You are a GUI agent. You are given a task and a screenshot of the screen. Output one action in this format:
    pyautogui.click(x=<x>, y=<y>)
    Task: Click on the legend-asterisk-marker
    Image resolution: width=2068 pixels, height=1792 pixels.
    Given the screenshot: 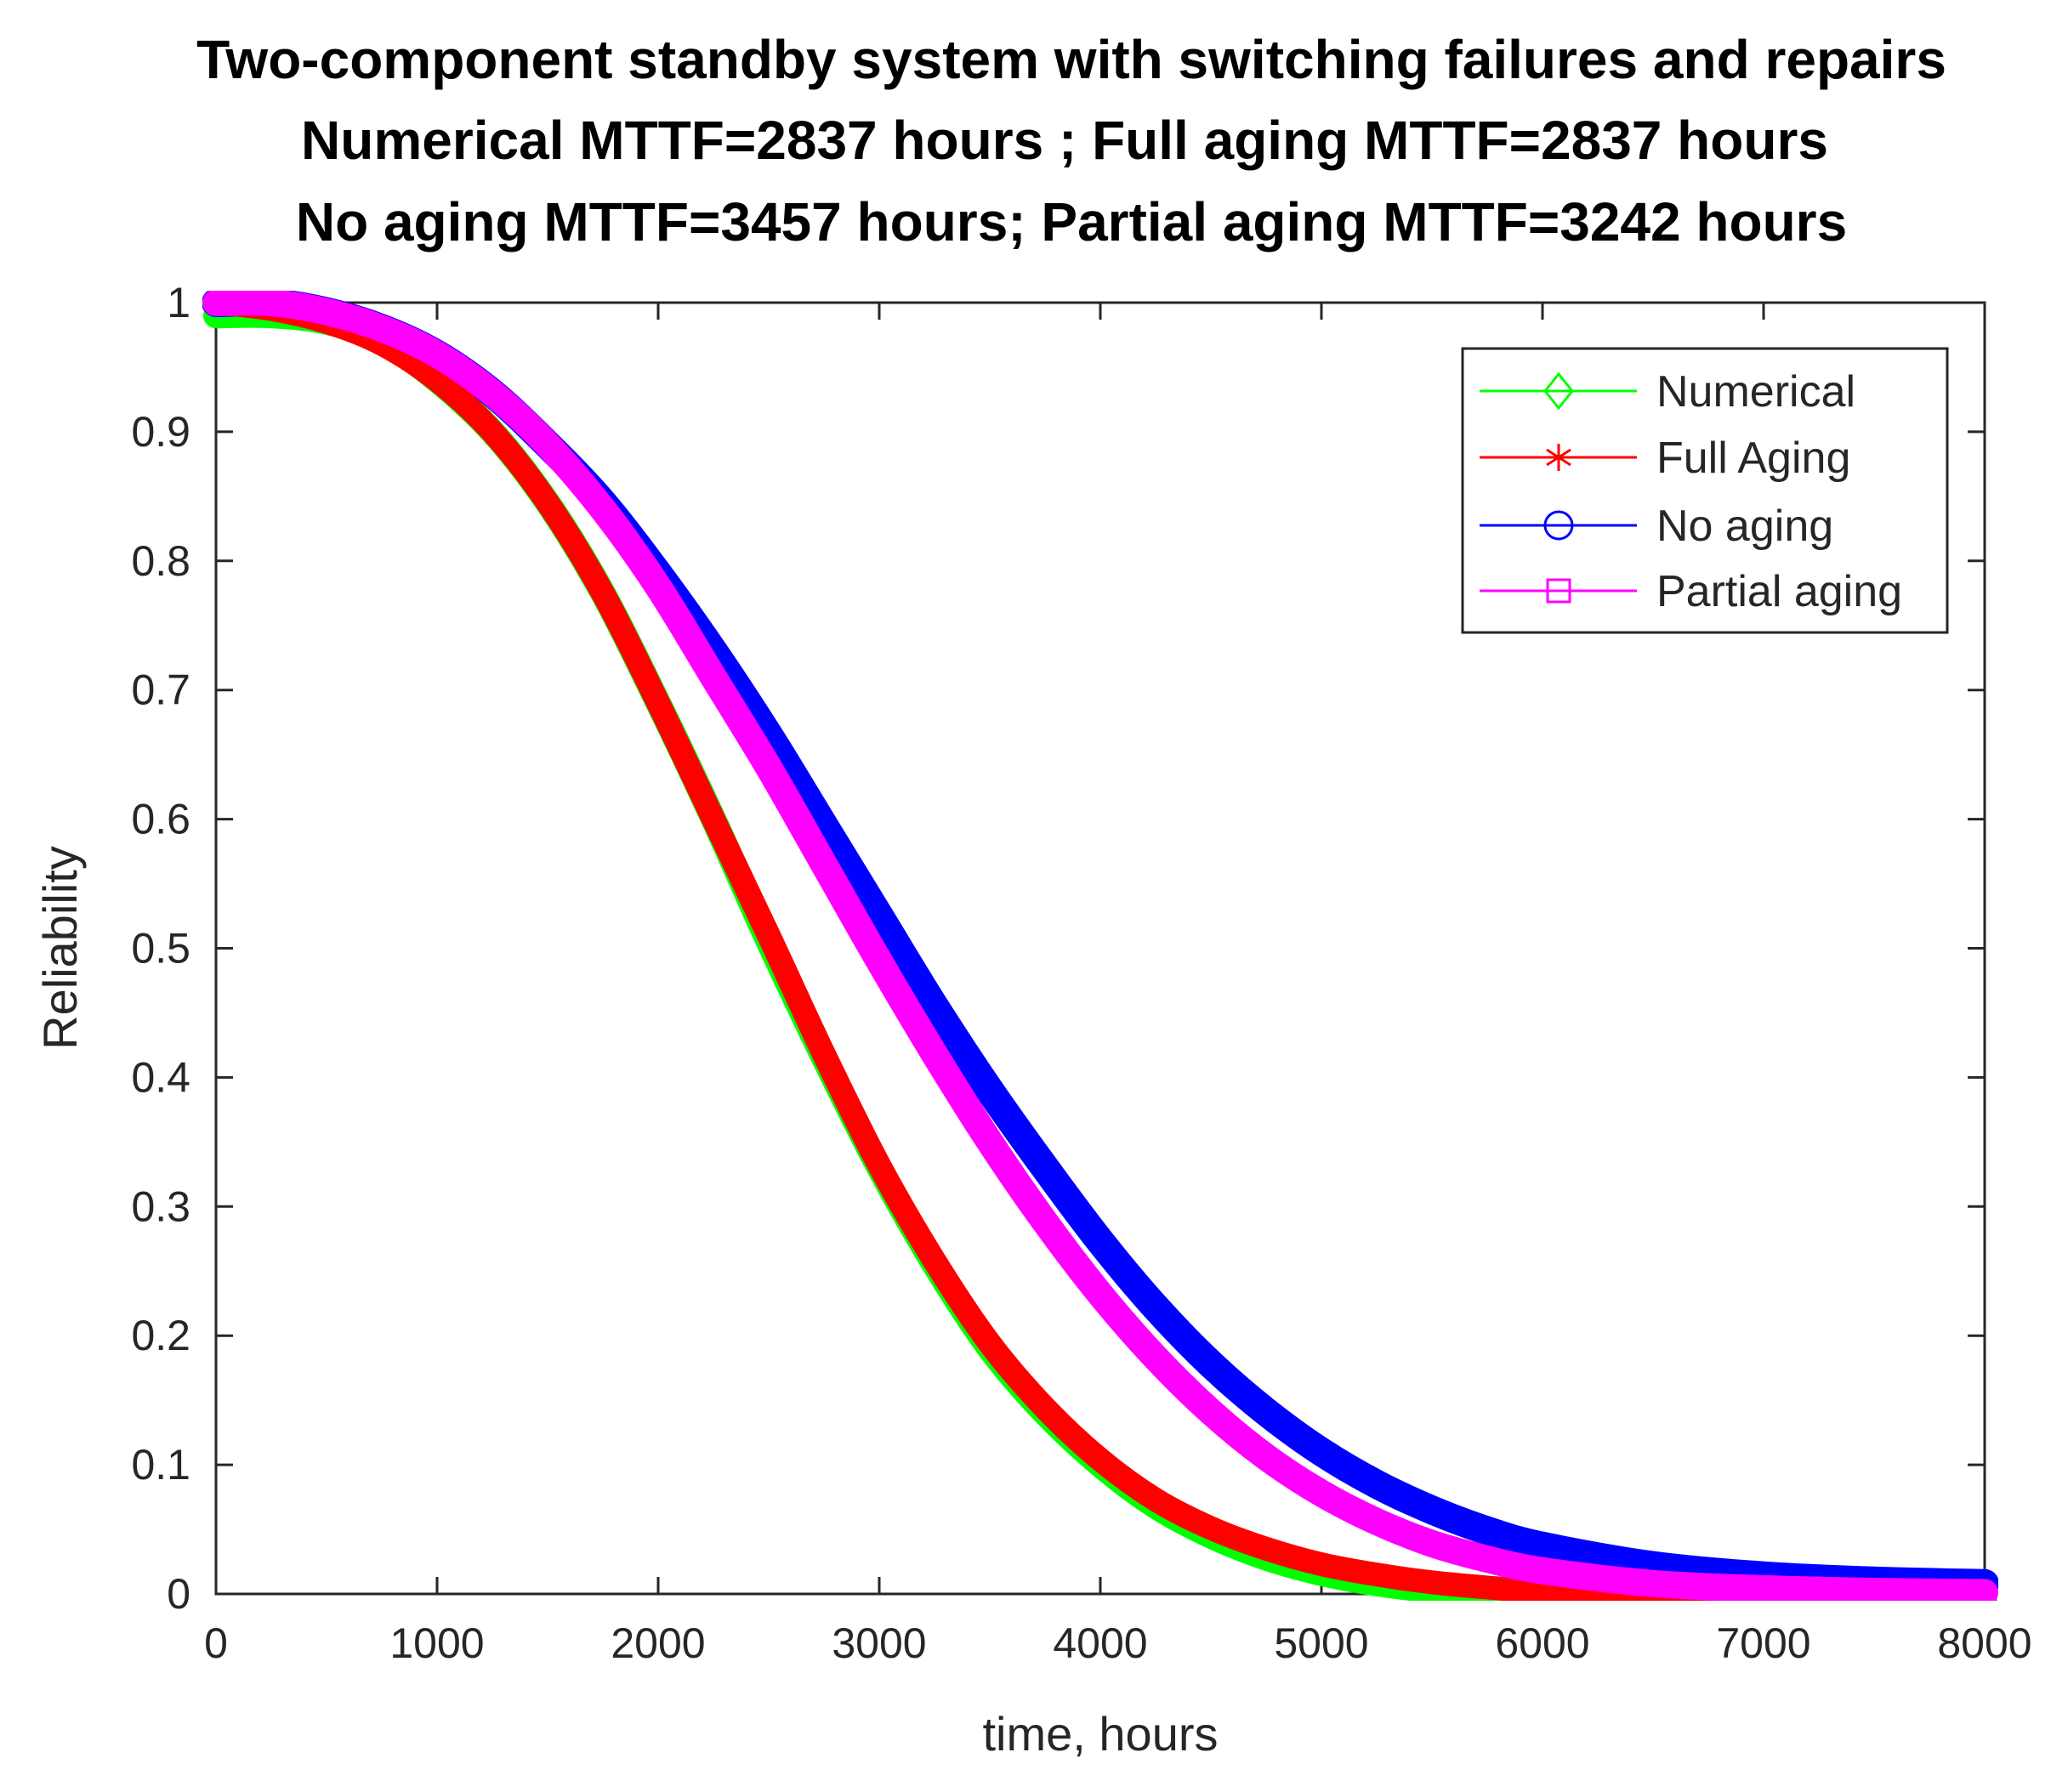 What is the action you would take?
    pyautogui.click(x=1558, y=458)
    